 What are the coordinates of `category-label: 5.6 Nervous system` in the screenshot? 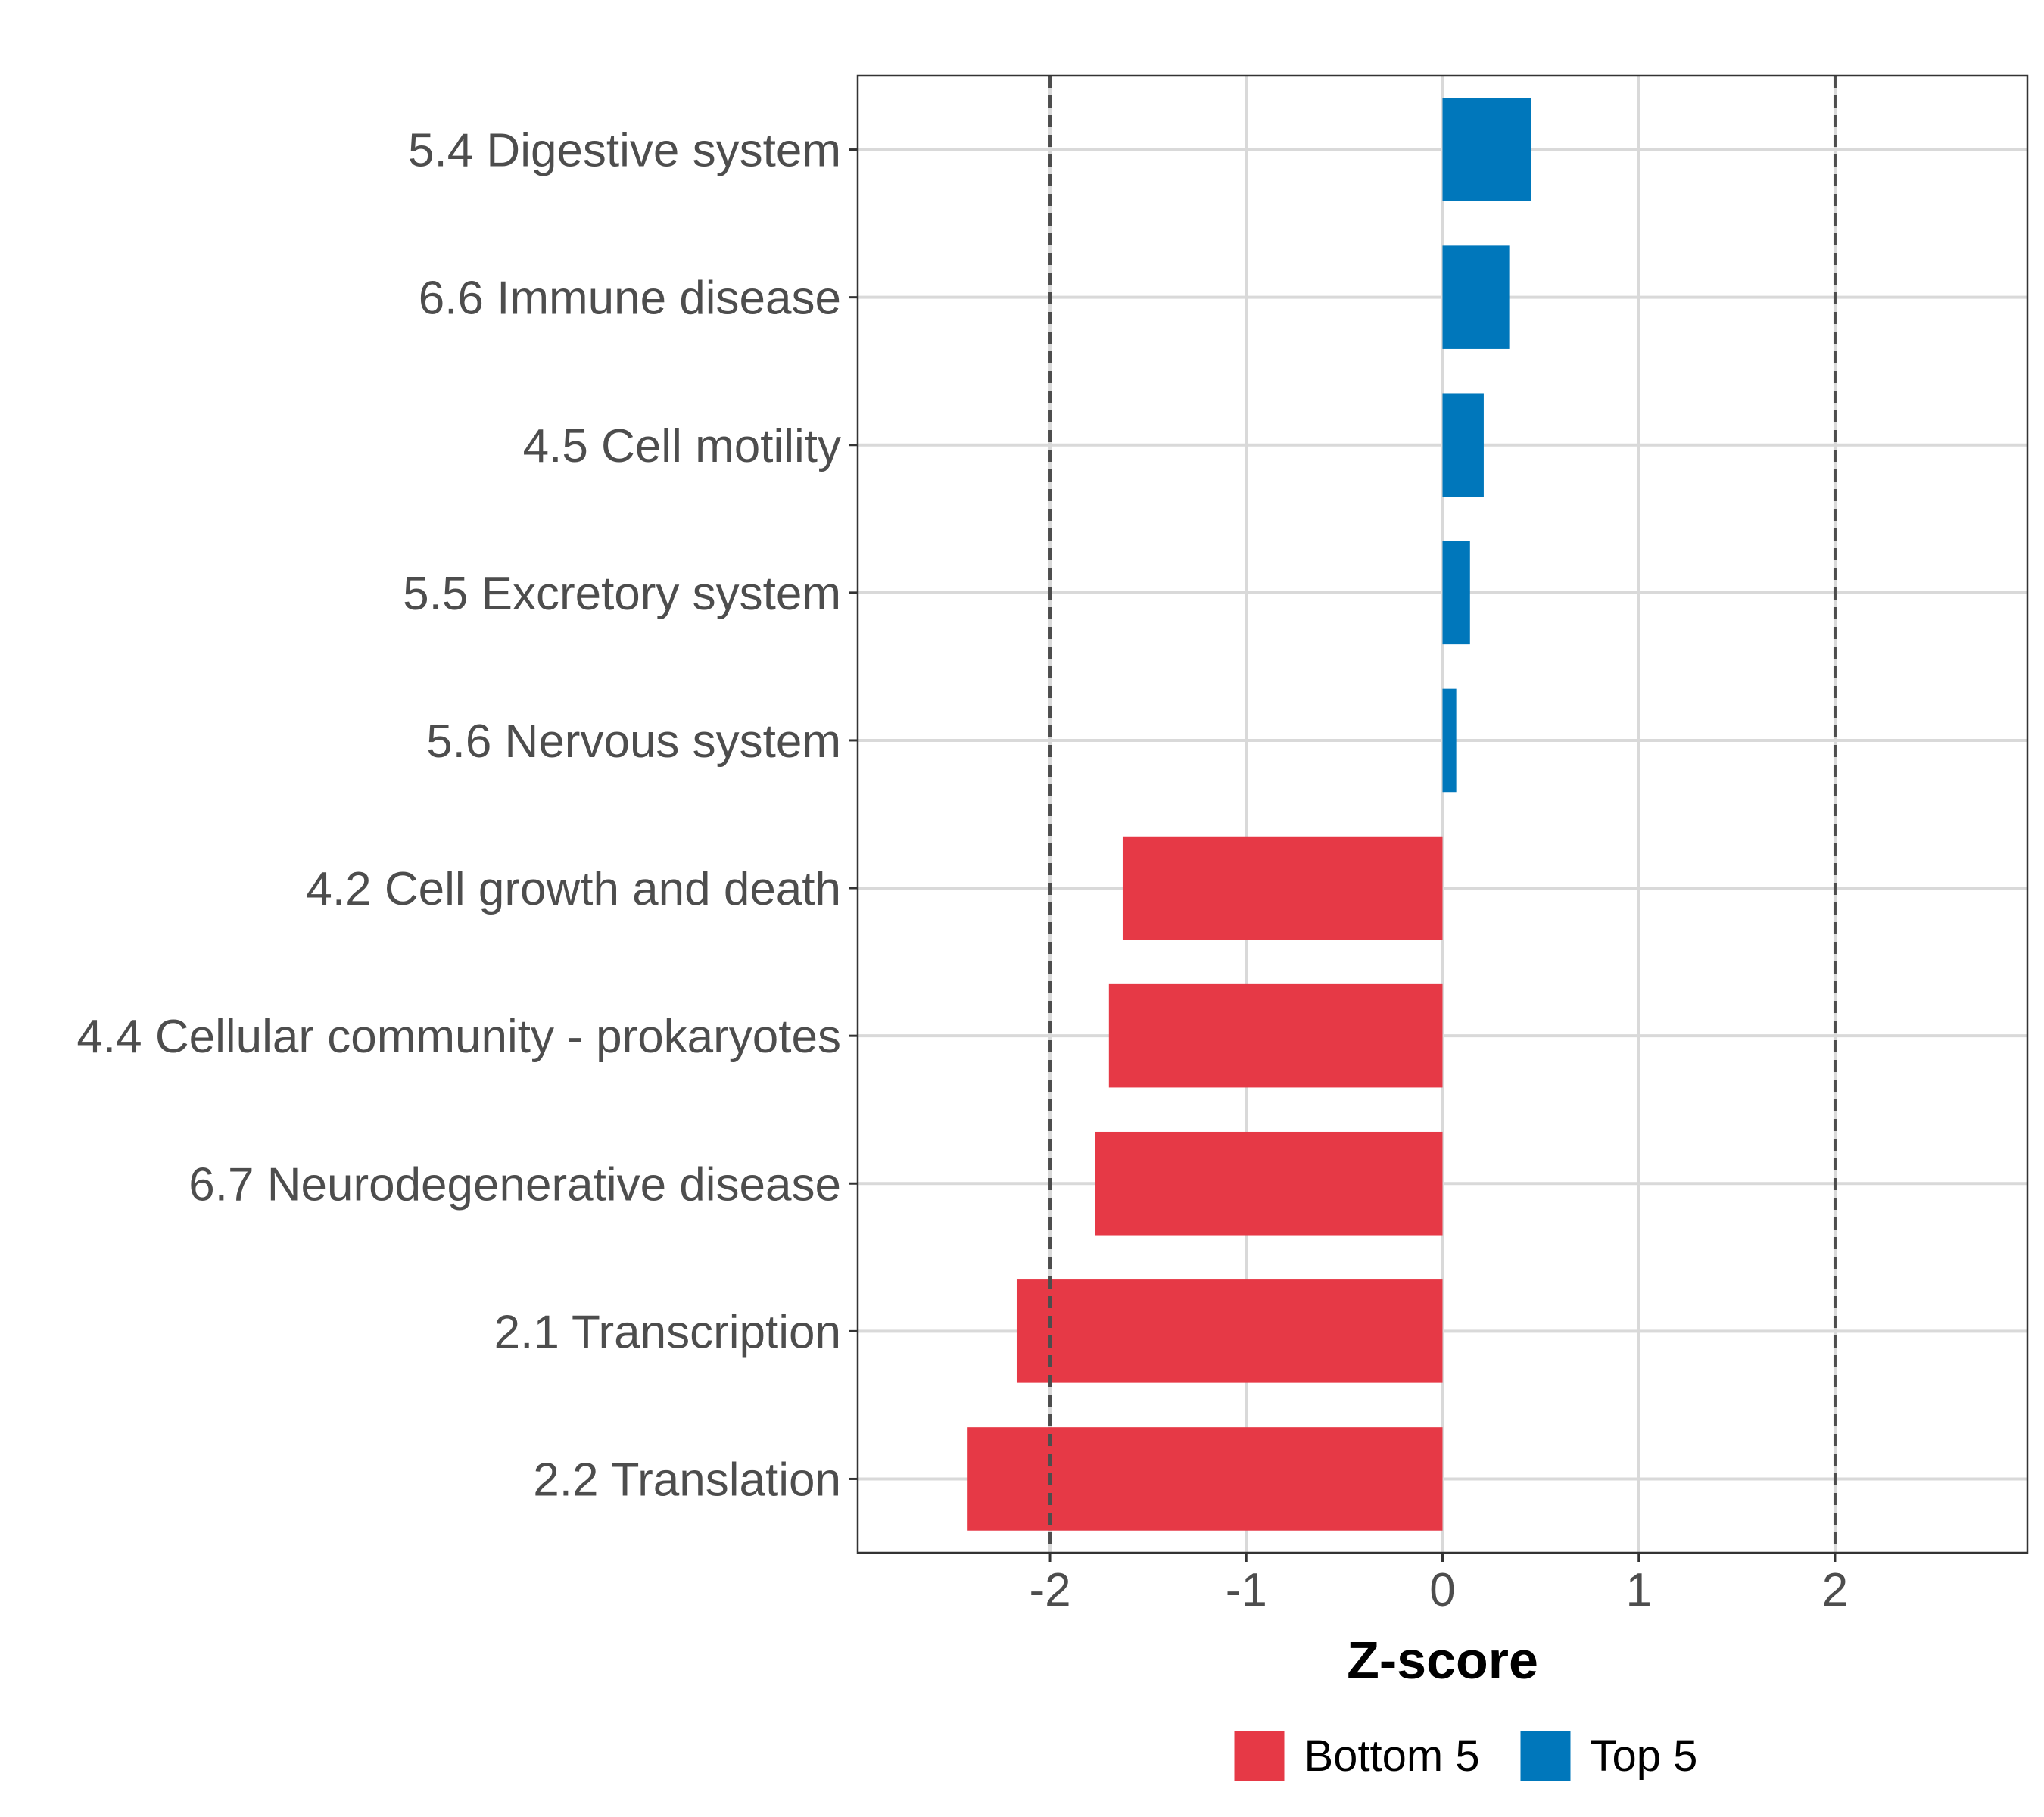 It's located at (633, 741).